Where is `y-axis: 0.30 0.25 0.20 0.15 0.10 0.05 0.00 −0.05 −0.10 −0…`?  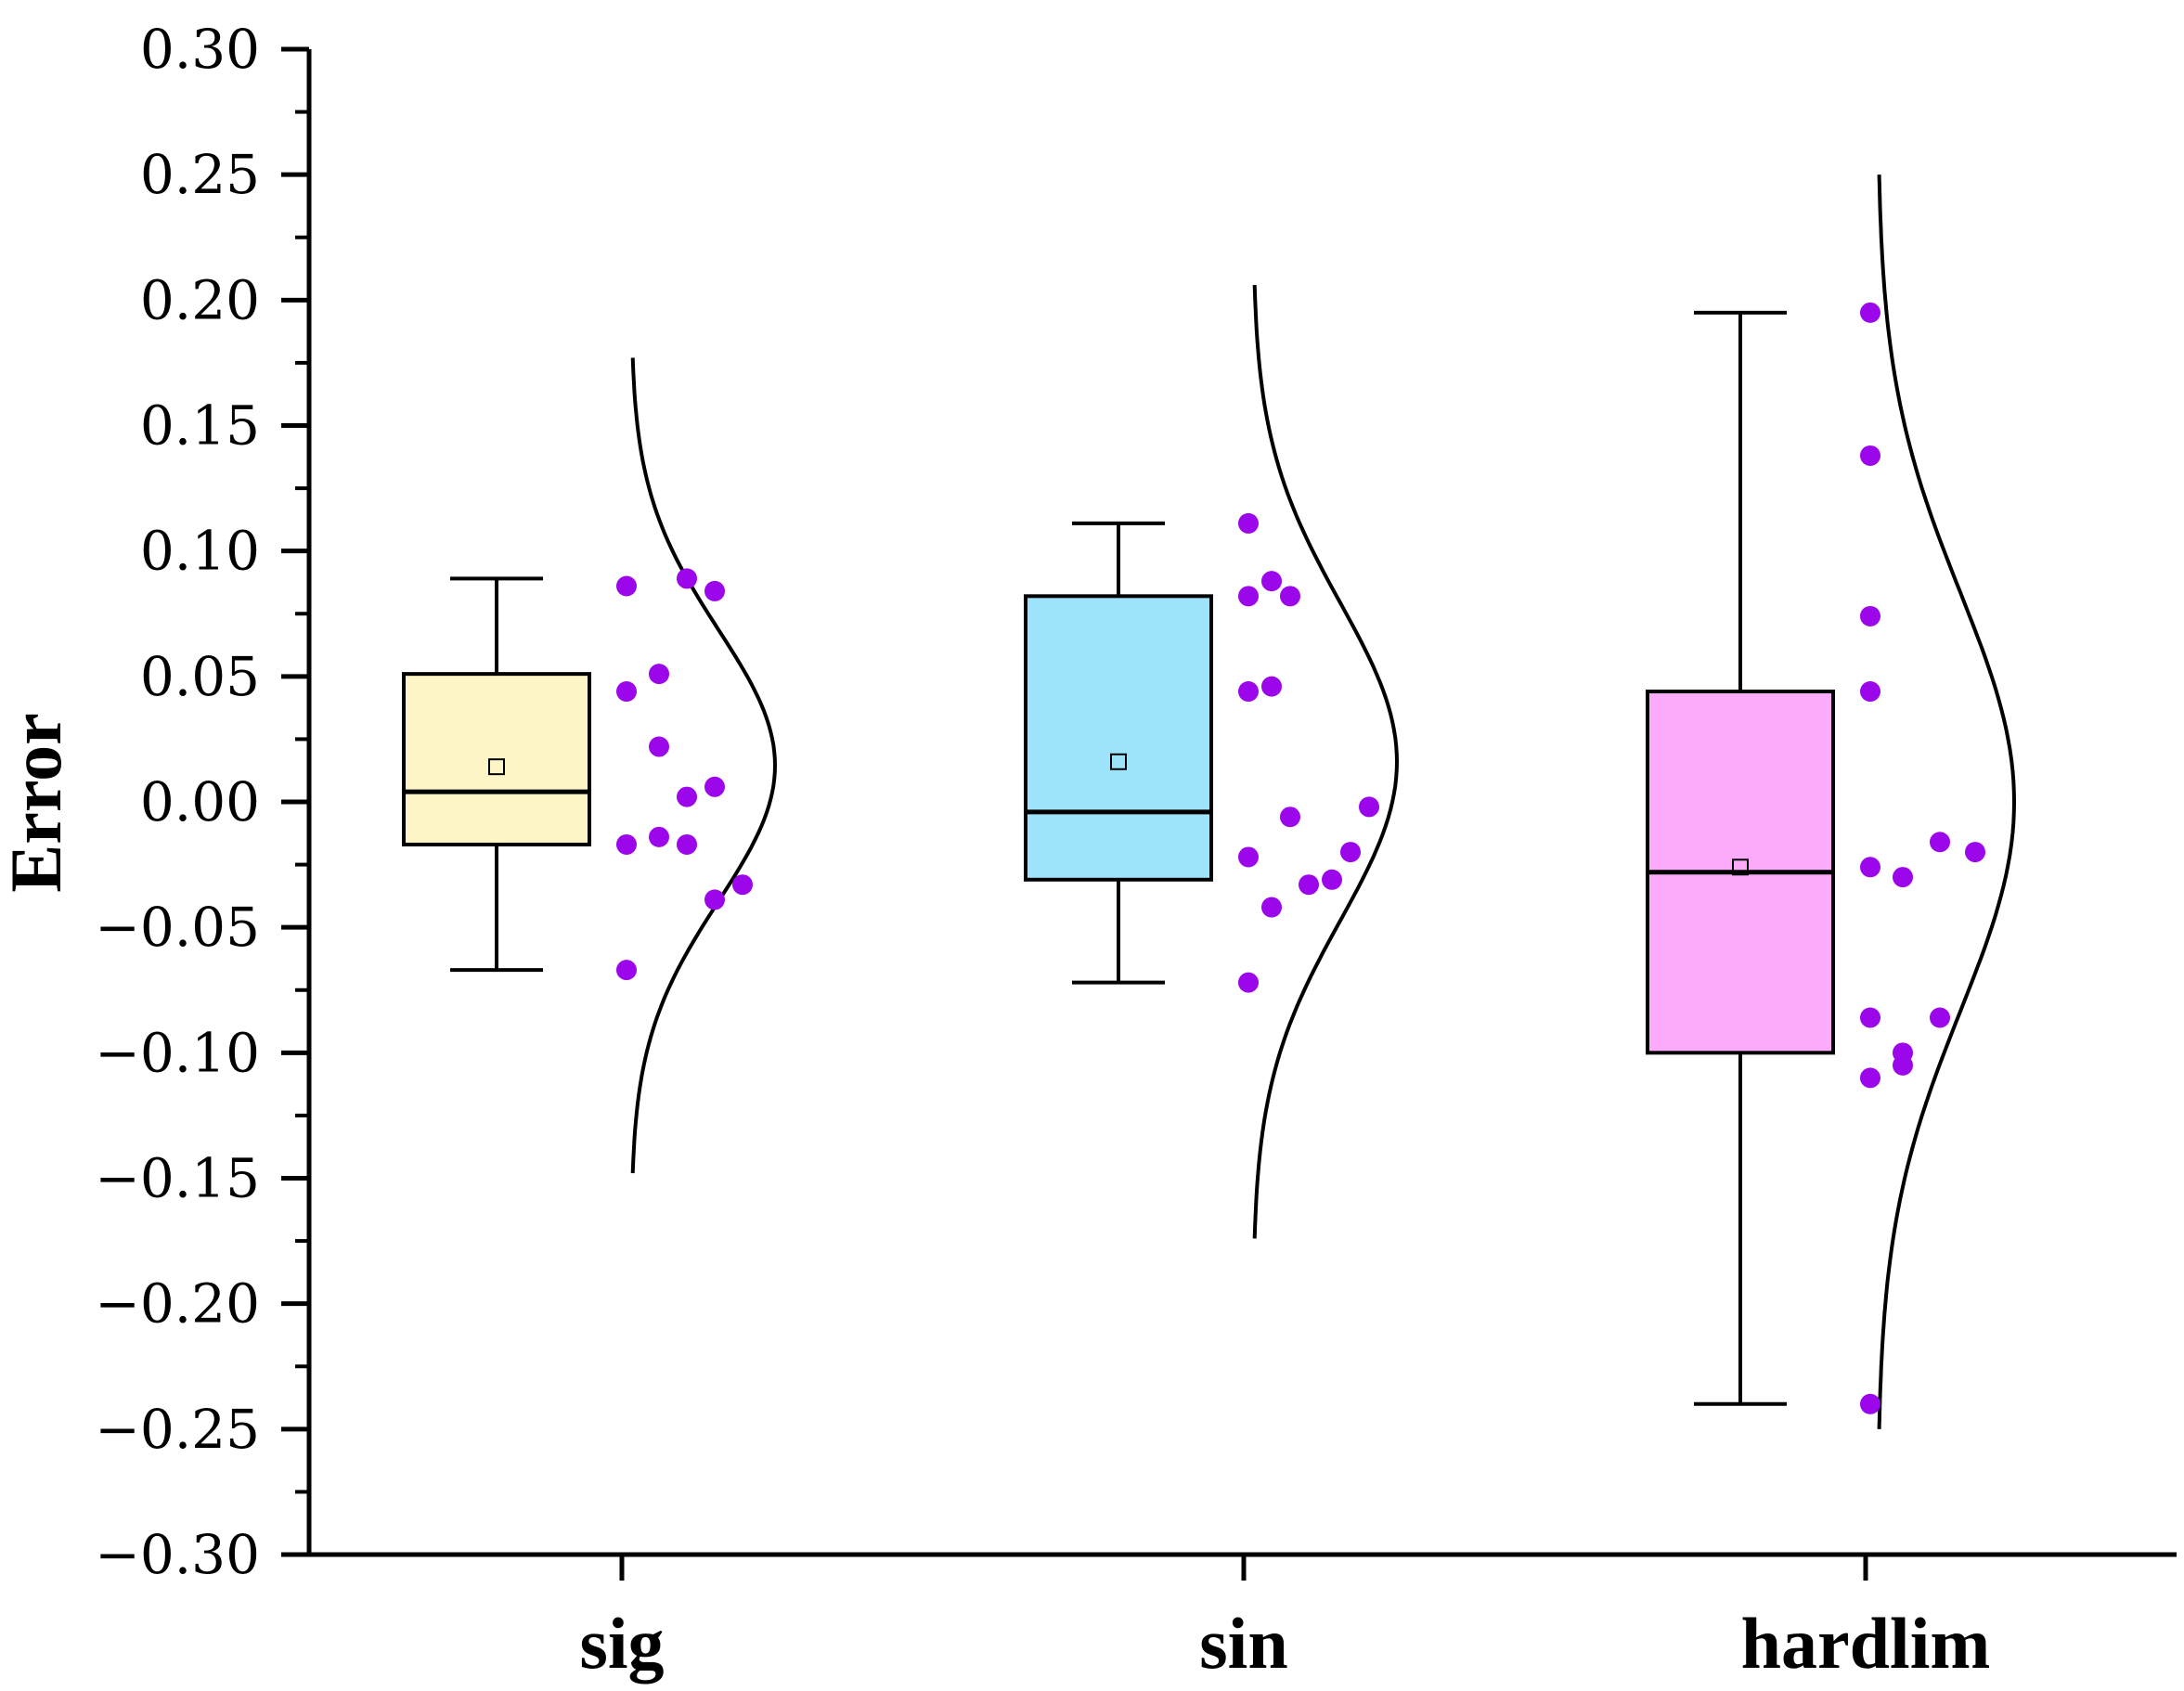 y-axis: 0.30 0.25 0.20 0.15 0.10 0.05 0.00 −0.05 −0.10 −0… is located at coordinates (203, 802).